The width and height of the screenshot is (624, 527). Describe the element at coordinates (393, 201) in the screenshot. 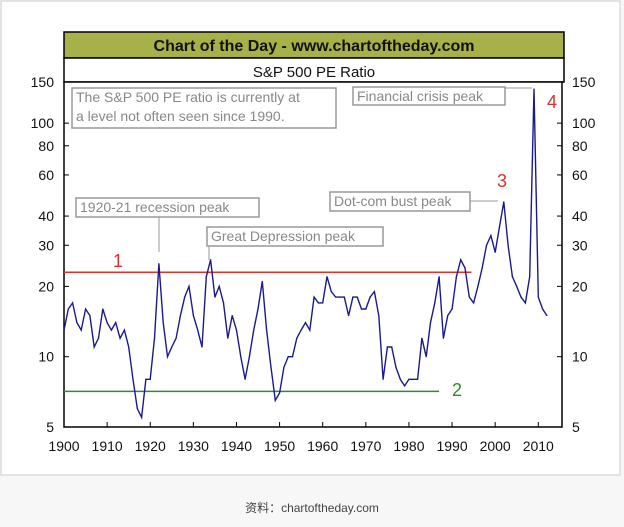

I see `dotcom-annotation-text: Dot-com bust peak` at that location.